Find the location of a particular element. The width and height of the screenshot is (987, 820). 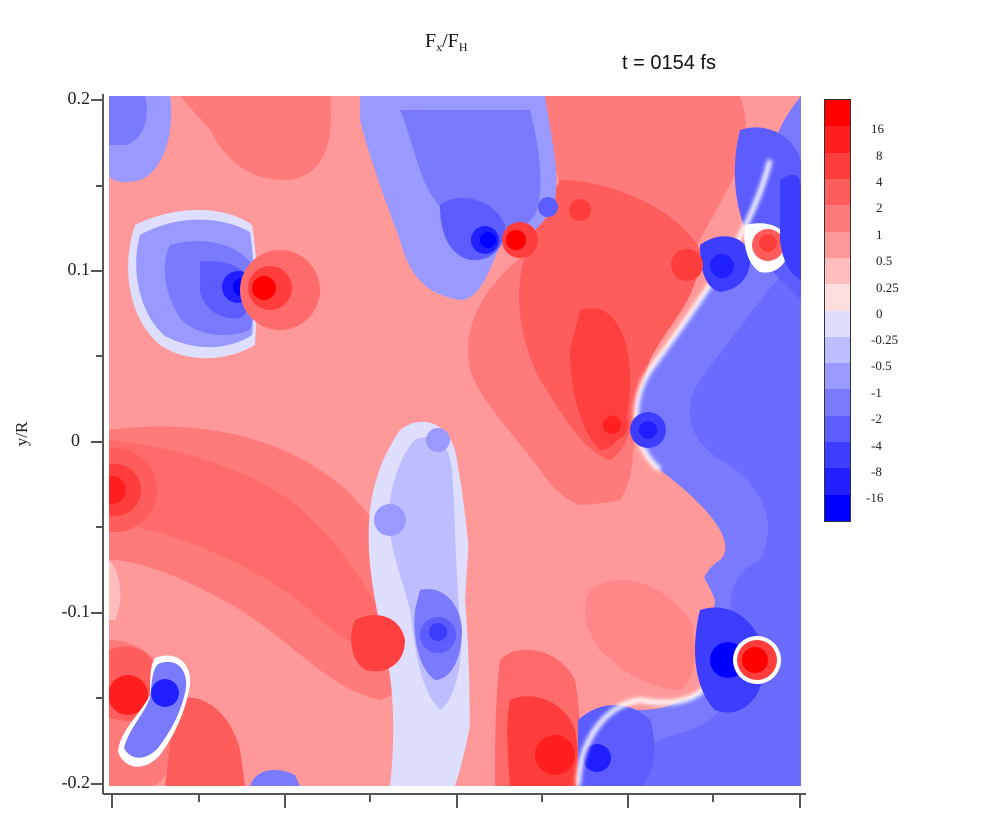

colorbar-label: 0.5 is located at coordinates (884, 260).